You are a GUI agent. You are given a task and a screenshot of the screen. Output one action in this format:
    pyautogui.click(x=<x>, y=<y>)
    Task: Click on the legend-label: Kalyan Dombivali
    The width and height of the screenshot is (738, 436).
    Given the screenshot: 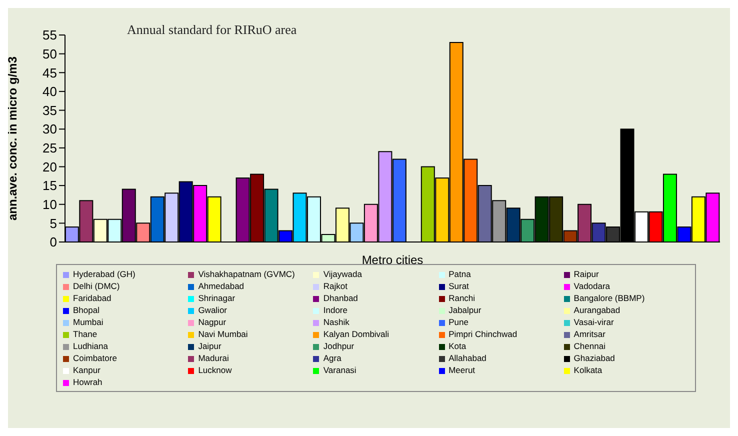 What is the action you would take?
    pyautogui.click(x=356, y=334)
    